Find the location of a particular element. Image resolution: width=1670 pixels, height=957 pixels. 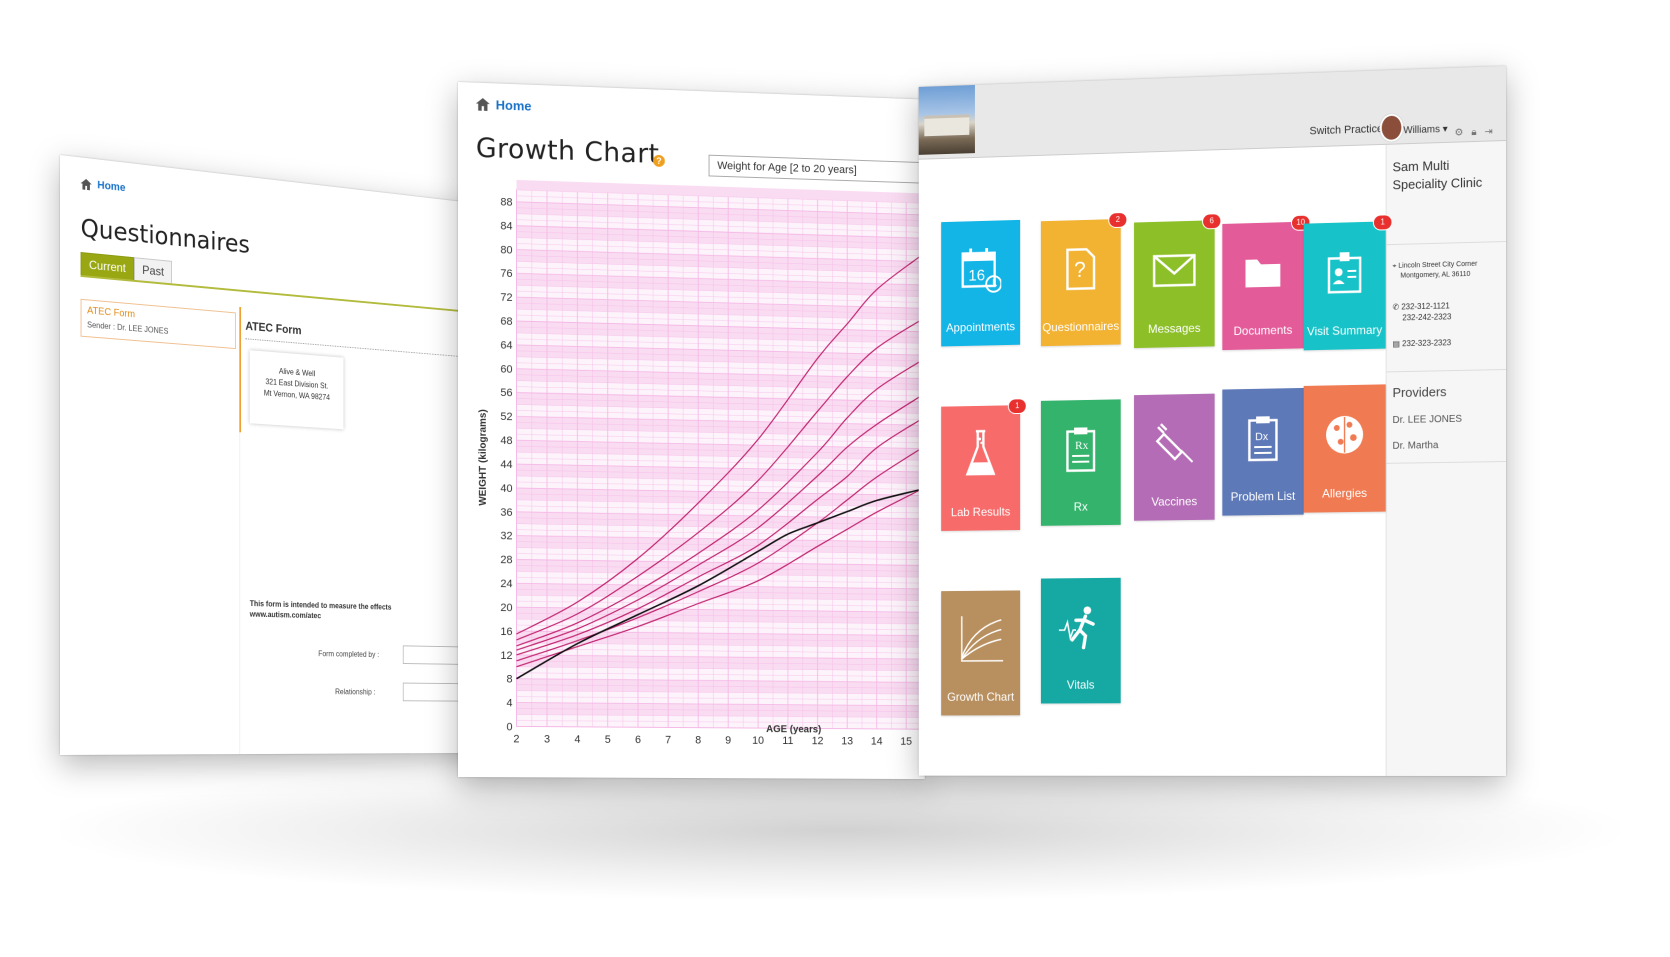

lock-icon: 🔒︎ is located at coordinates (1474, 132).